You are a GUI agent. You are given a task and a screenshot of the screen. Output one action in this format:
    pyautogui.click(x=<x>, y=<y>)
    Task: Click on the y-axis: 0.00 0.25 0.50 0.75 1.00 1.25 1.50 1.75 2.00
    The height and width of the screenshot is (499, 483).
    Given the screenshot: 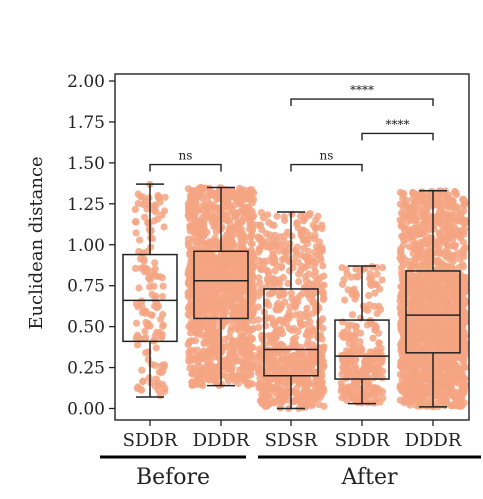 What is the action you would take?
    pyautogui.click(x=91, y=246)
    